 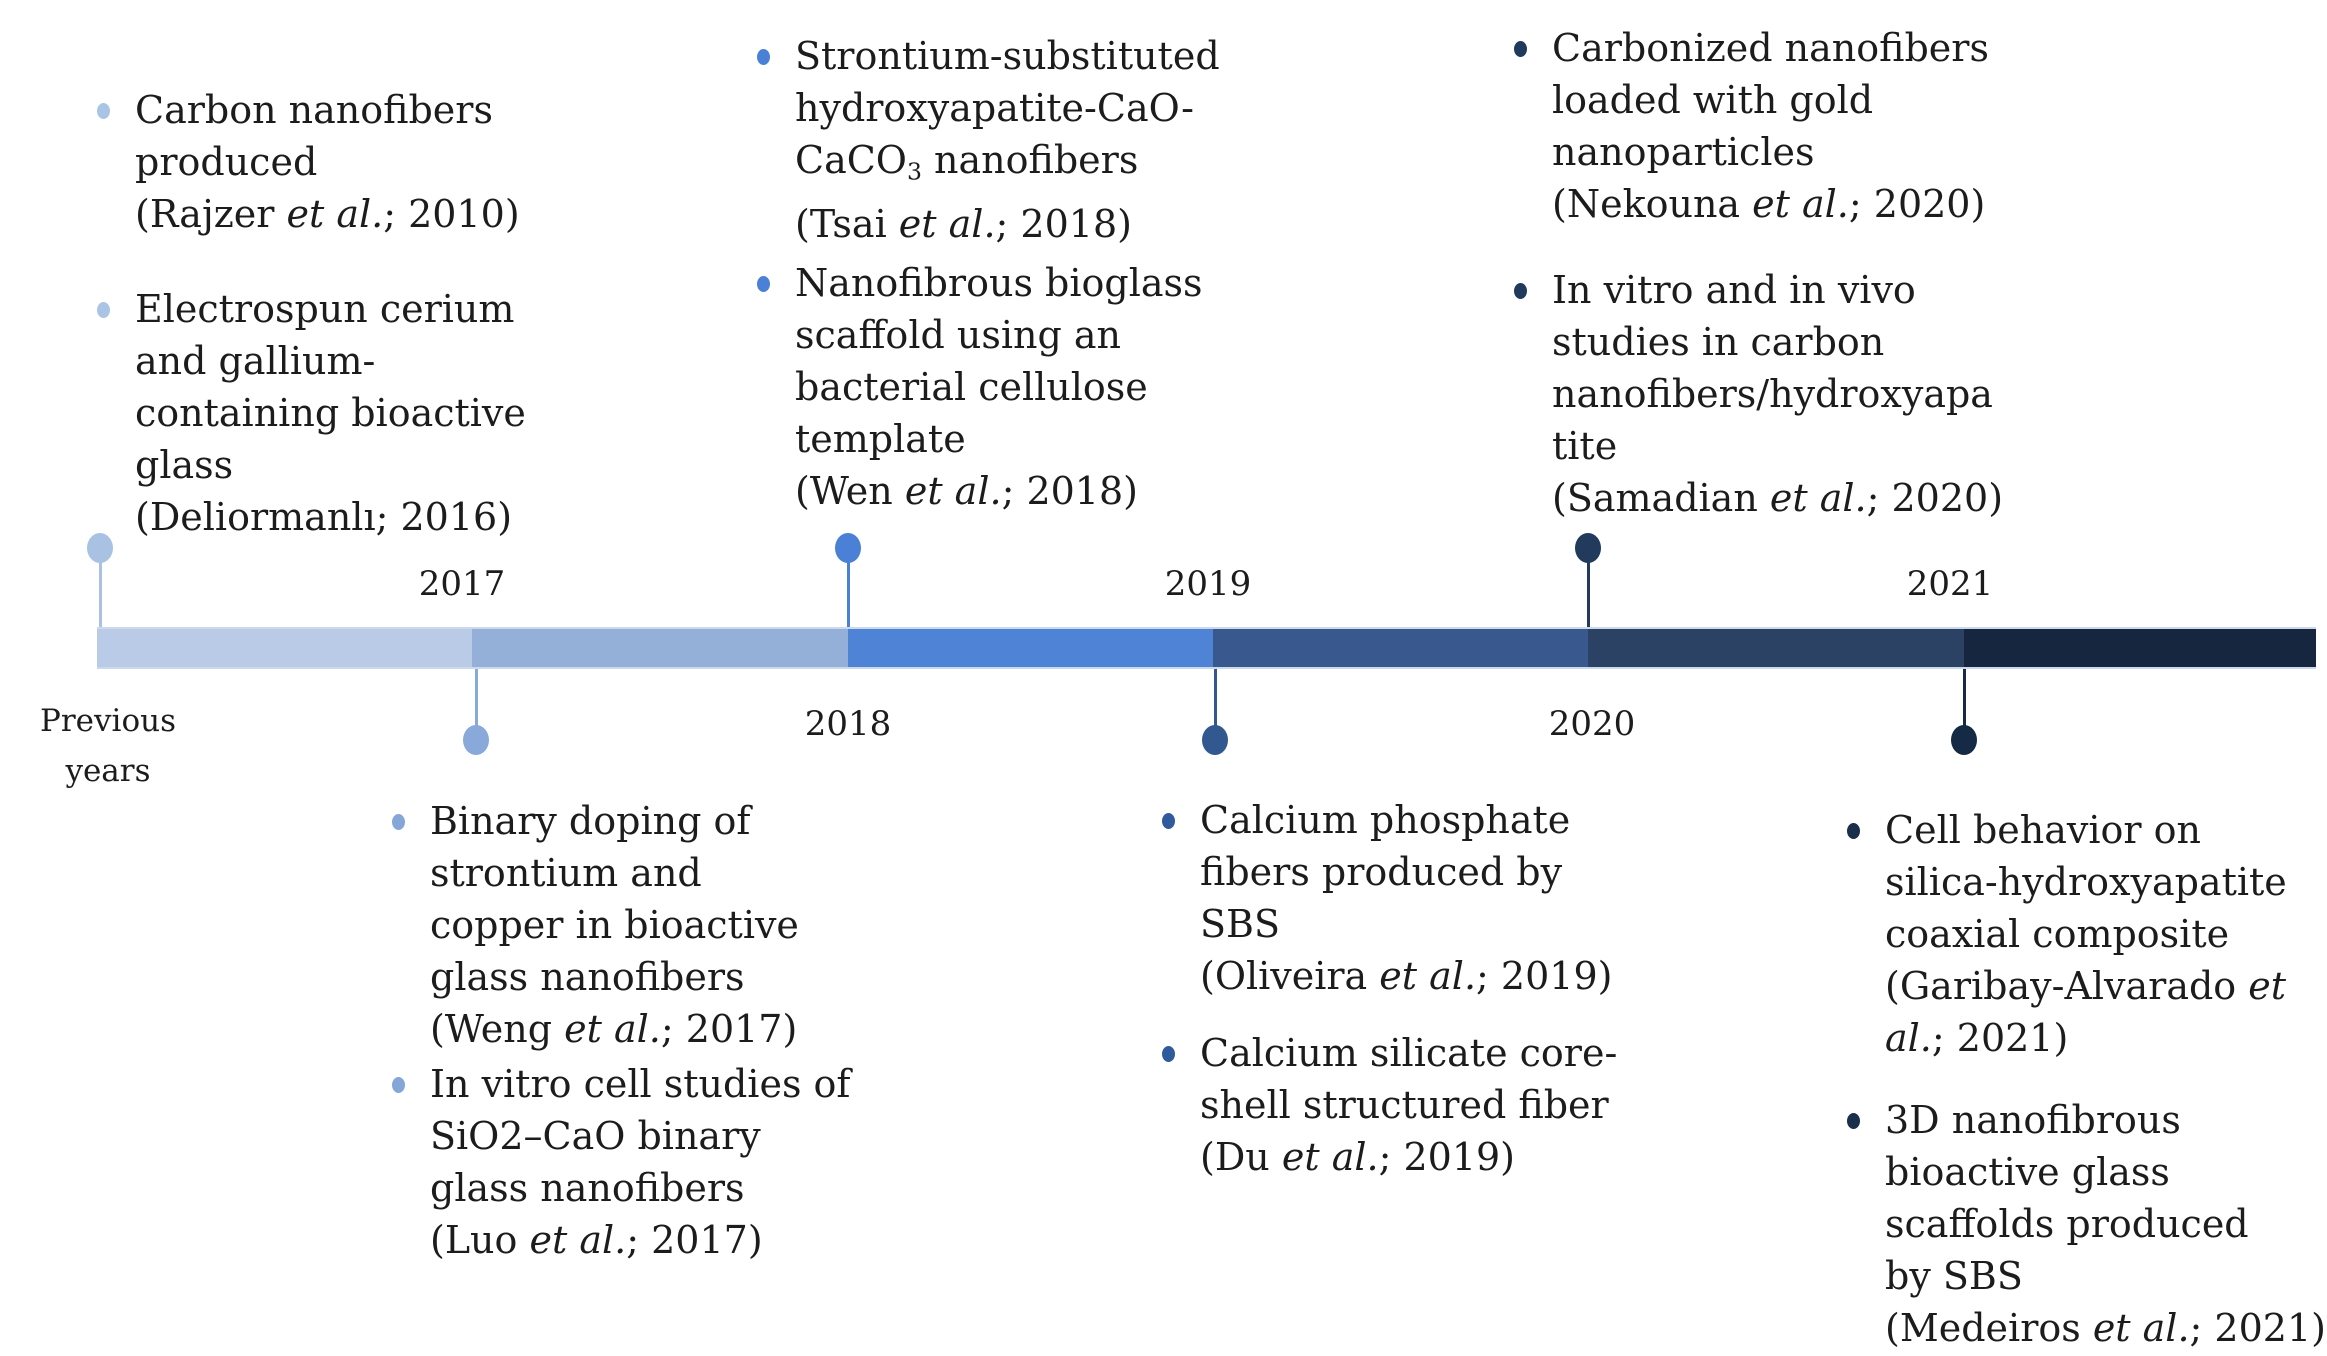 What do you see at coordinates (330, 465) in the screenshot?
I see `event-text-line: glass` at bounding box center [330, 465].